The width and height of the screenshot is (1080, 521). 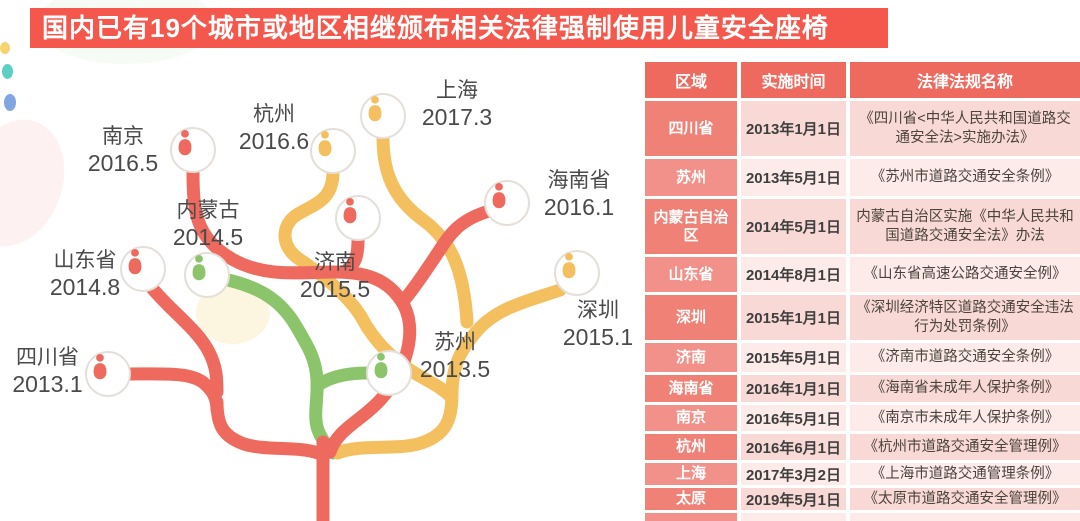 What do you see at coordinates (123, 163) in the screenshot?
I see `node-date: 2016.5` at bounding box center [123, 163].